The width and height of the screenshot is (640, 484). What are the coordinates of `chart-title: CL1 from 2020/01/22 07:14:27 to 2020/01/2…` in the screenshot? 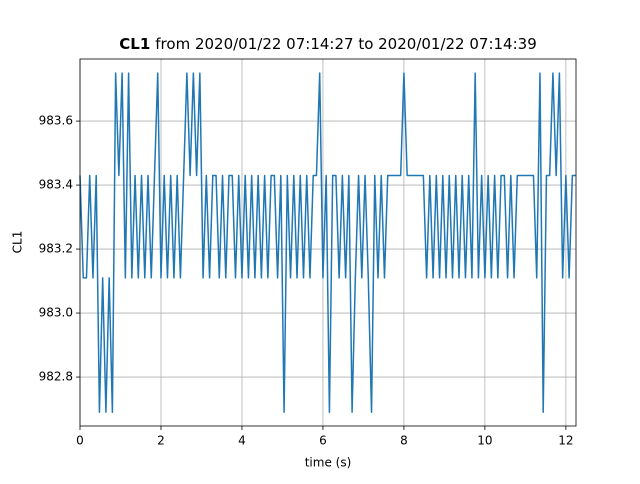 It's located at (327, 44).